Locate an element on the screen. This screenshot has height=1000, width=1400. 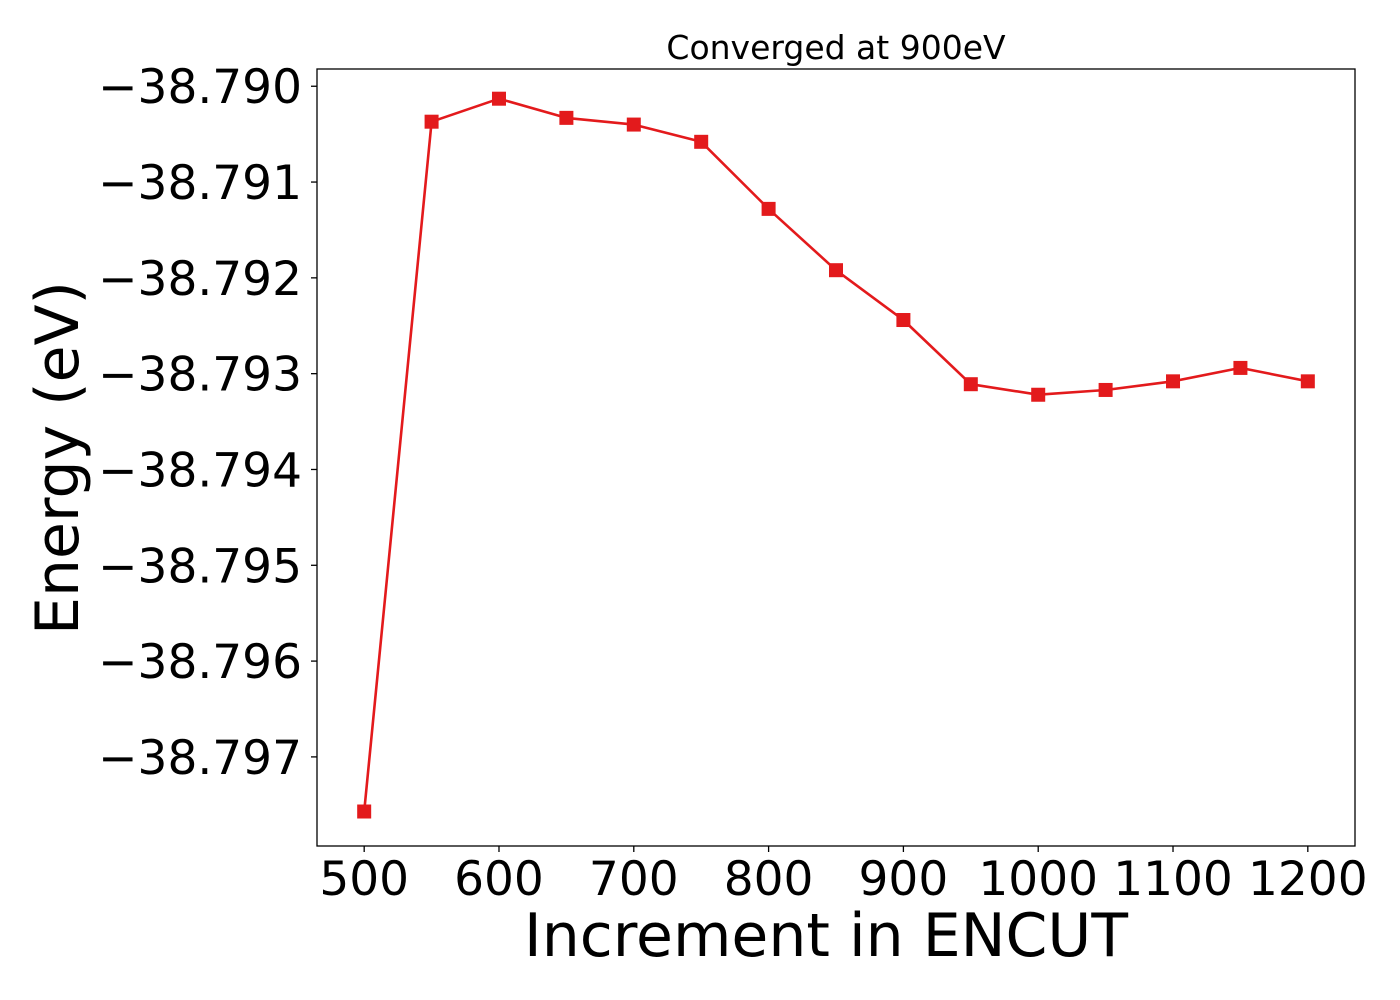
x-tick-label: 800 is located at coordinates (769, 879).